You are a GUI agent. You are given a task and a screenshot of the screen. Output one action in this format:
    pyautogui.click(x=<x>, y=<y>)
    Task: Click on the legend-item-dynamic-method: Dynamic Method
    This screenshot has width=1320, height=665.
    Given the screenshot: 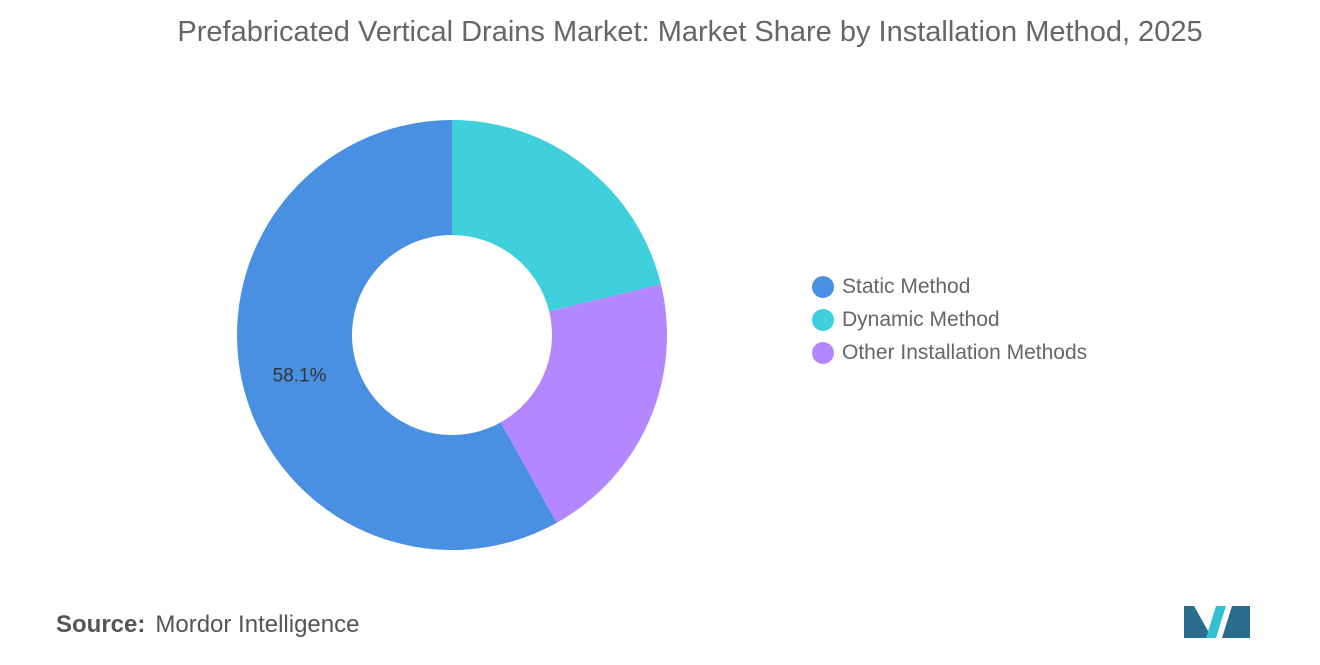 What is the action you would take?
    pyautogui.click(x=949, y=319)
    